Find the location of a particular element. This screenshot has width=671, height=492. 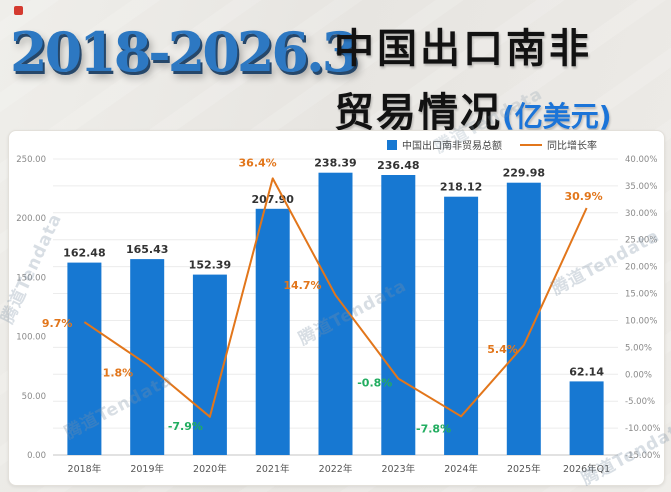

bar-value-label: 165.43 is located at coordinates (147, 249).